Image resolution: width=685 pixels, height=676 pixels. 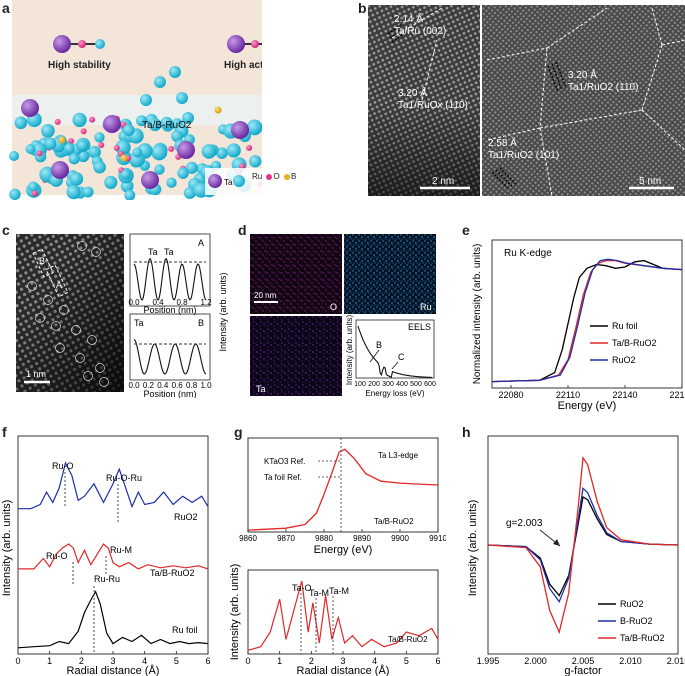 I want to click on atom-callout-stability, so click(x=79, y=44).